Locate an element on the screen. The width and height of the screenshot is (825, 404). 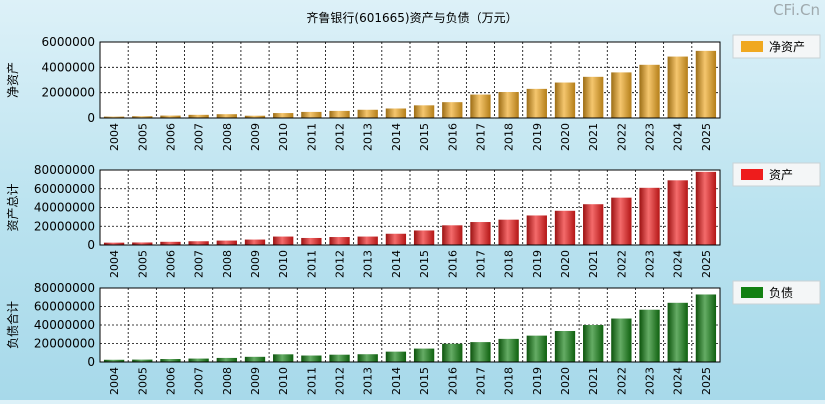
x-tick-label: 2006 is located at coordinates (170, 137).